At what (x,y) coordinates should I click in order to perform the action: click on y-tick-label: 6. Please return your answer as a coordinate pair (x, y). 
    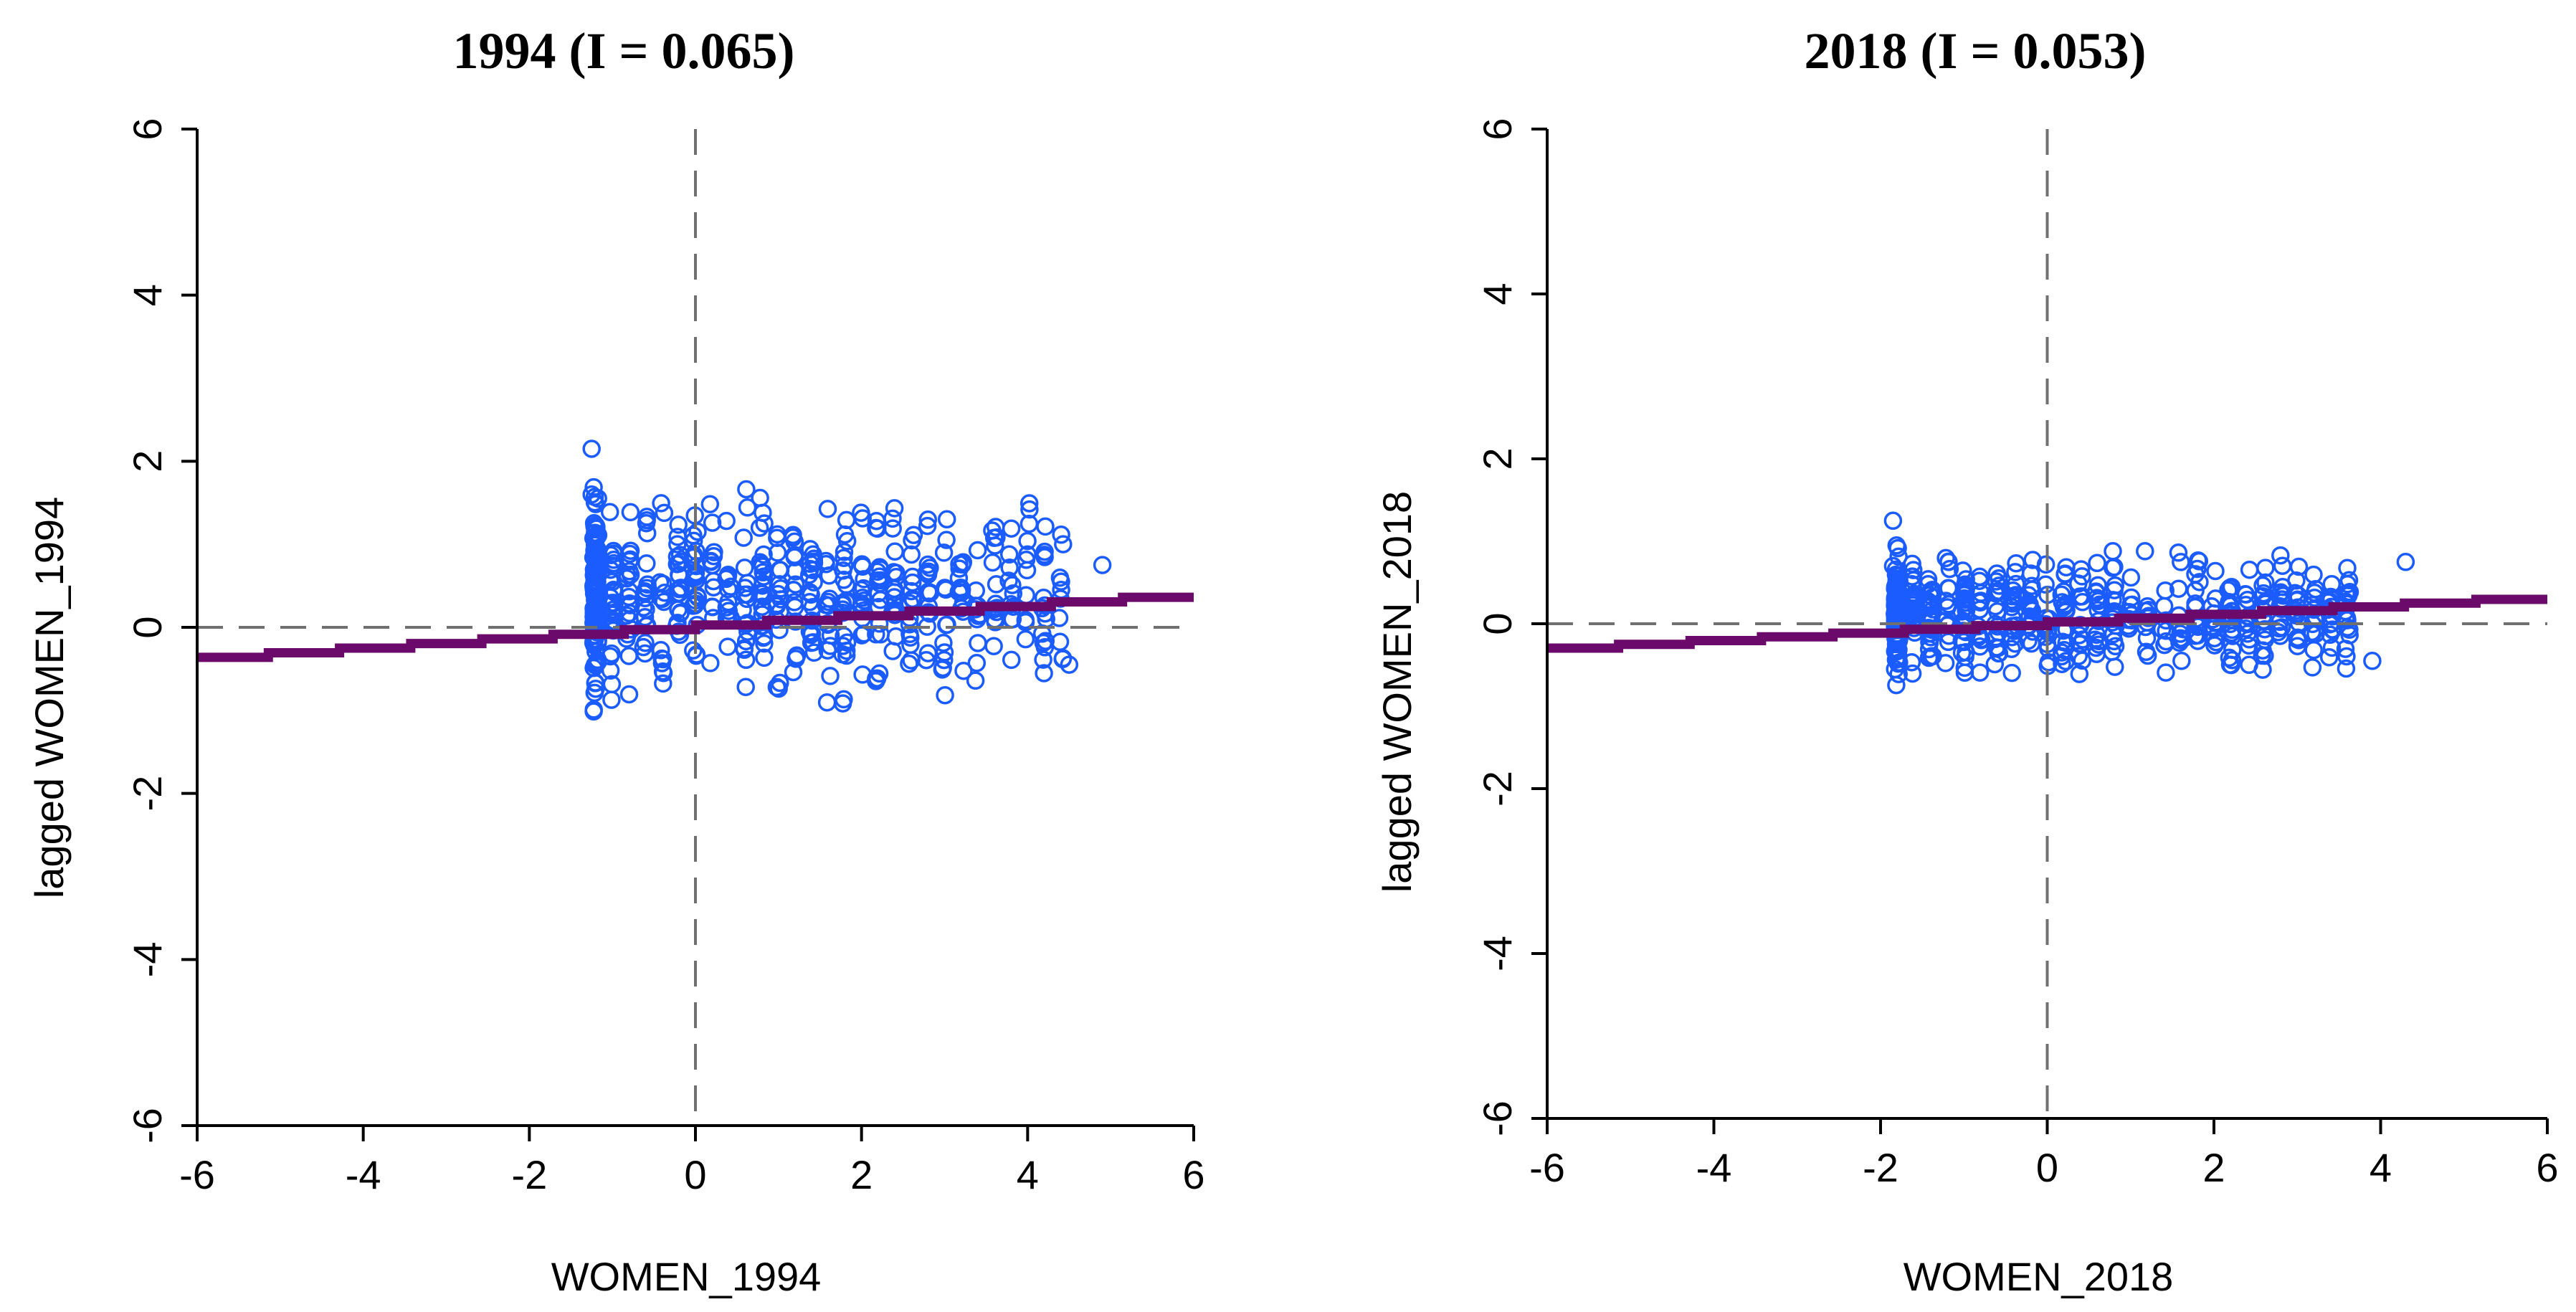
    Looking at the image, I should click on (147, 129).